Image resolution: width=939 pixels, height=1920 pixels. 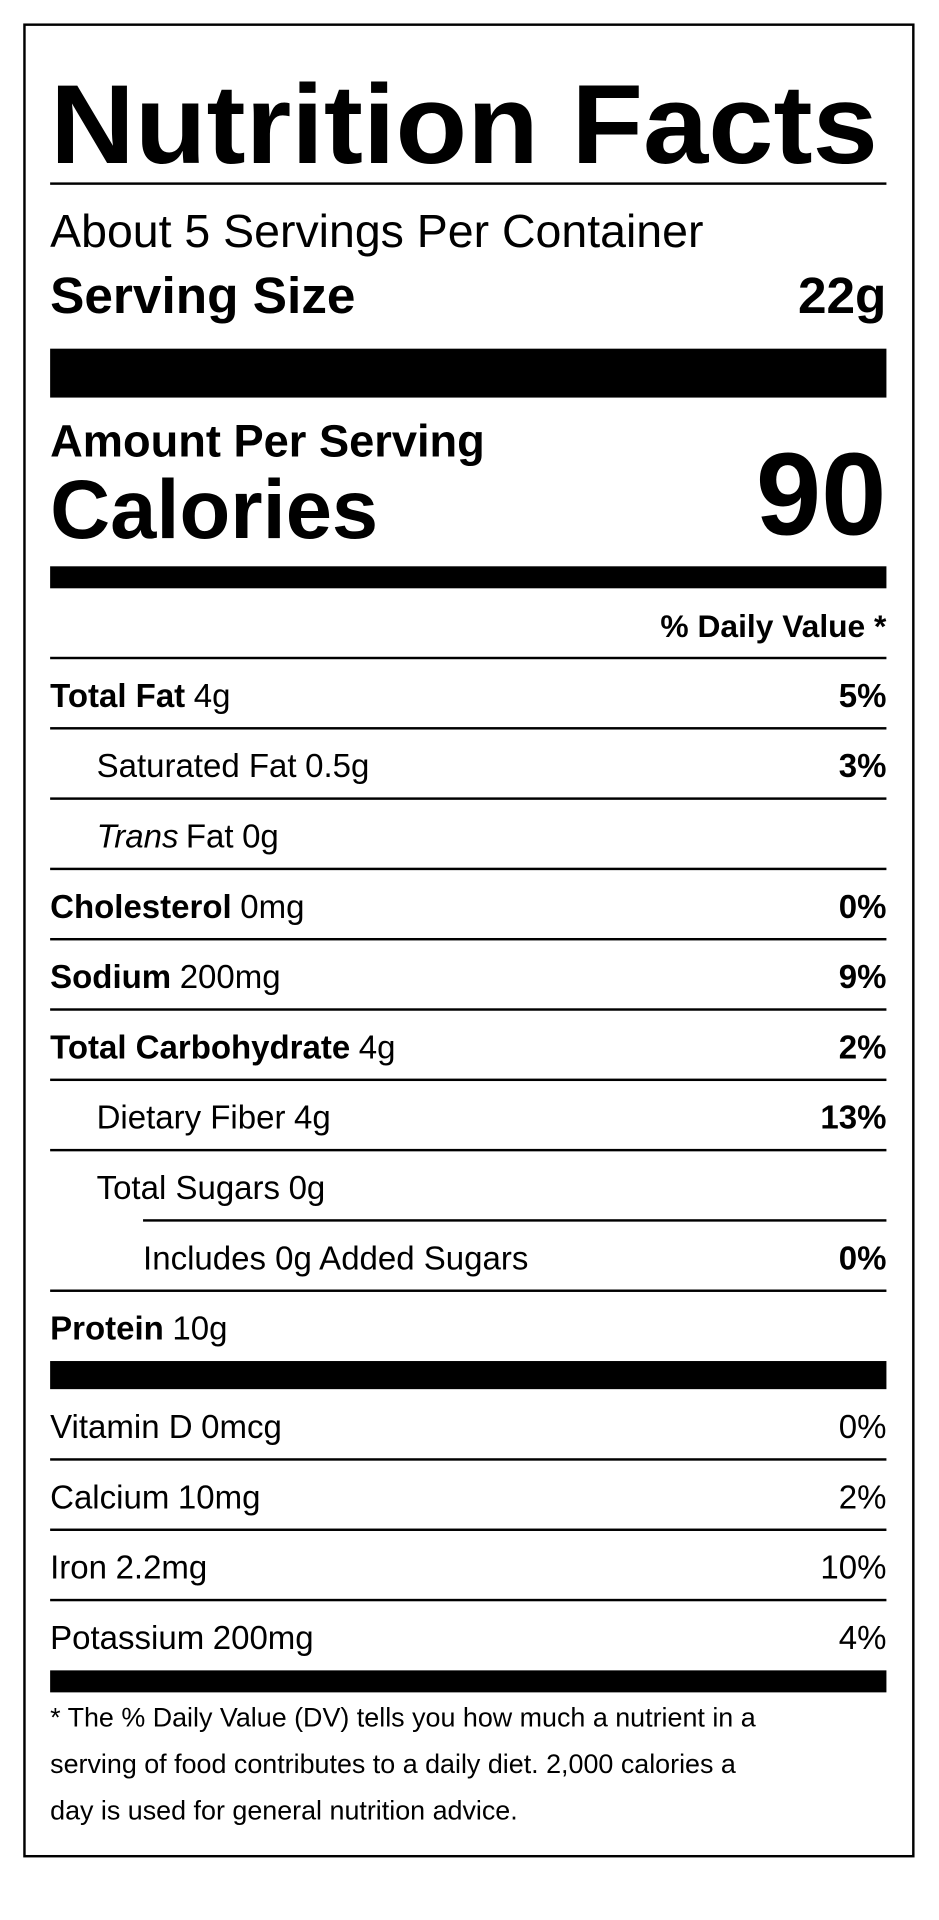 I want to click on daily-value: 9%, so click(x=863, y=976).